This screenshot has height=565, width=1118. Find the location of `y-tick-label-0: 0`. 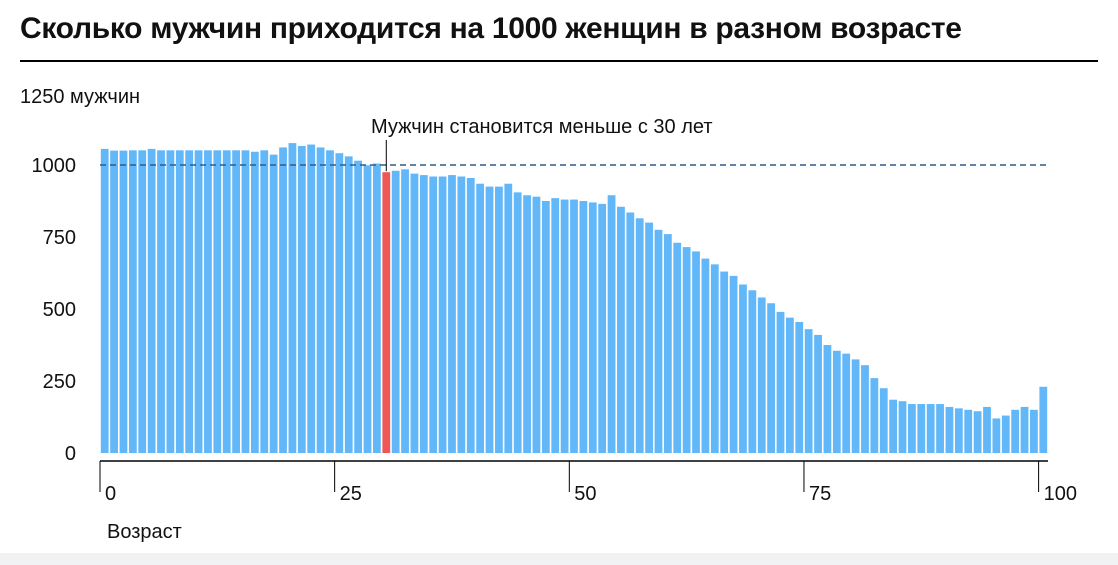

y-tick-label-0: 0 is located at coordinates (70, 454).